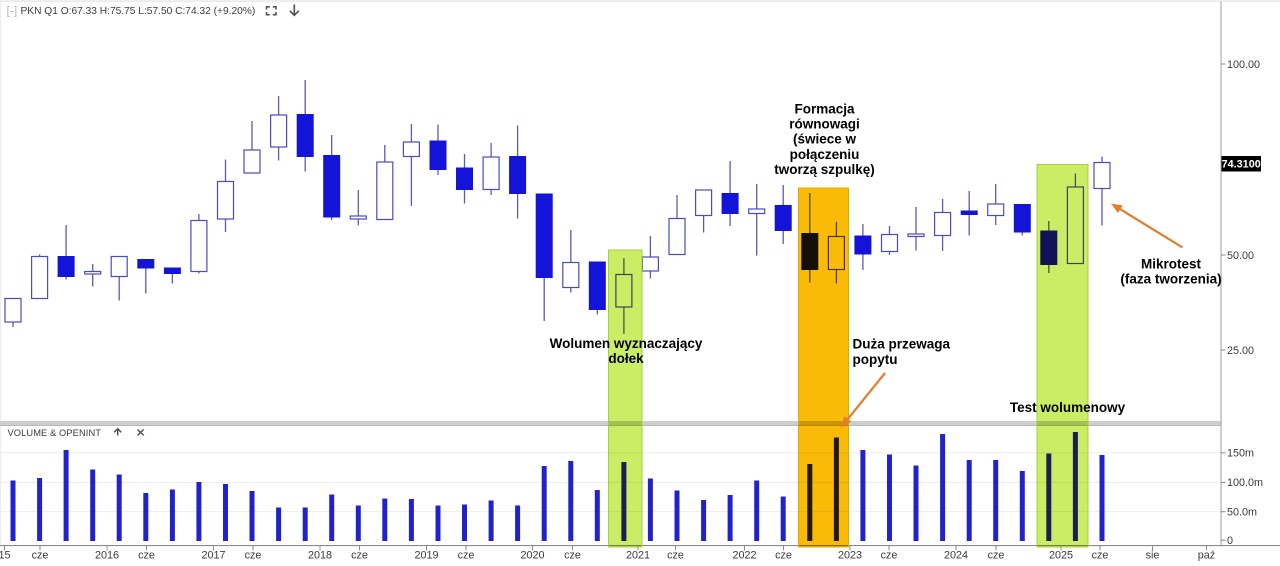 Image resolution: width=1280 pixels, height=566 pixels. I want to click on svg-text: sie, so click(1153, 556).